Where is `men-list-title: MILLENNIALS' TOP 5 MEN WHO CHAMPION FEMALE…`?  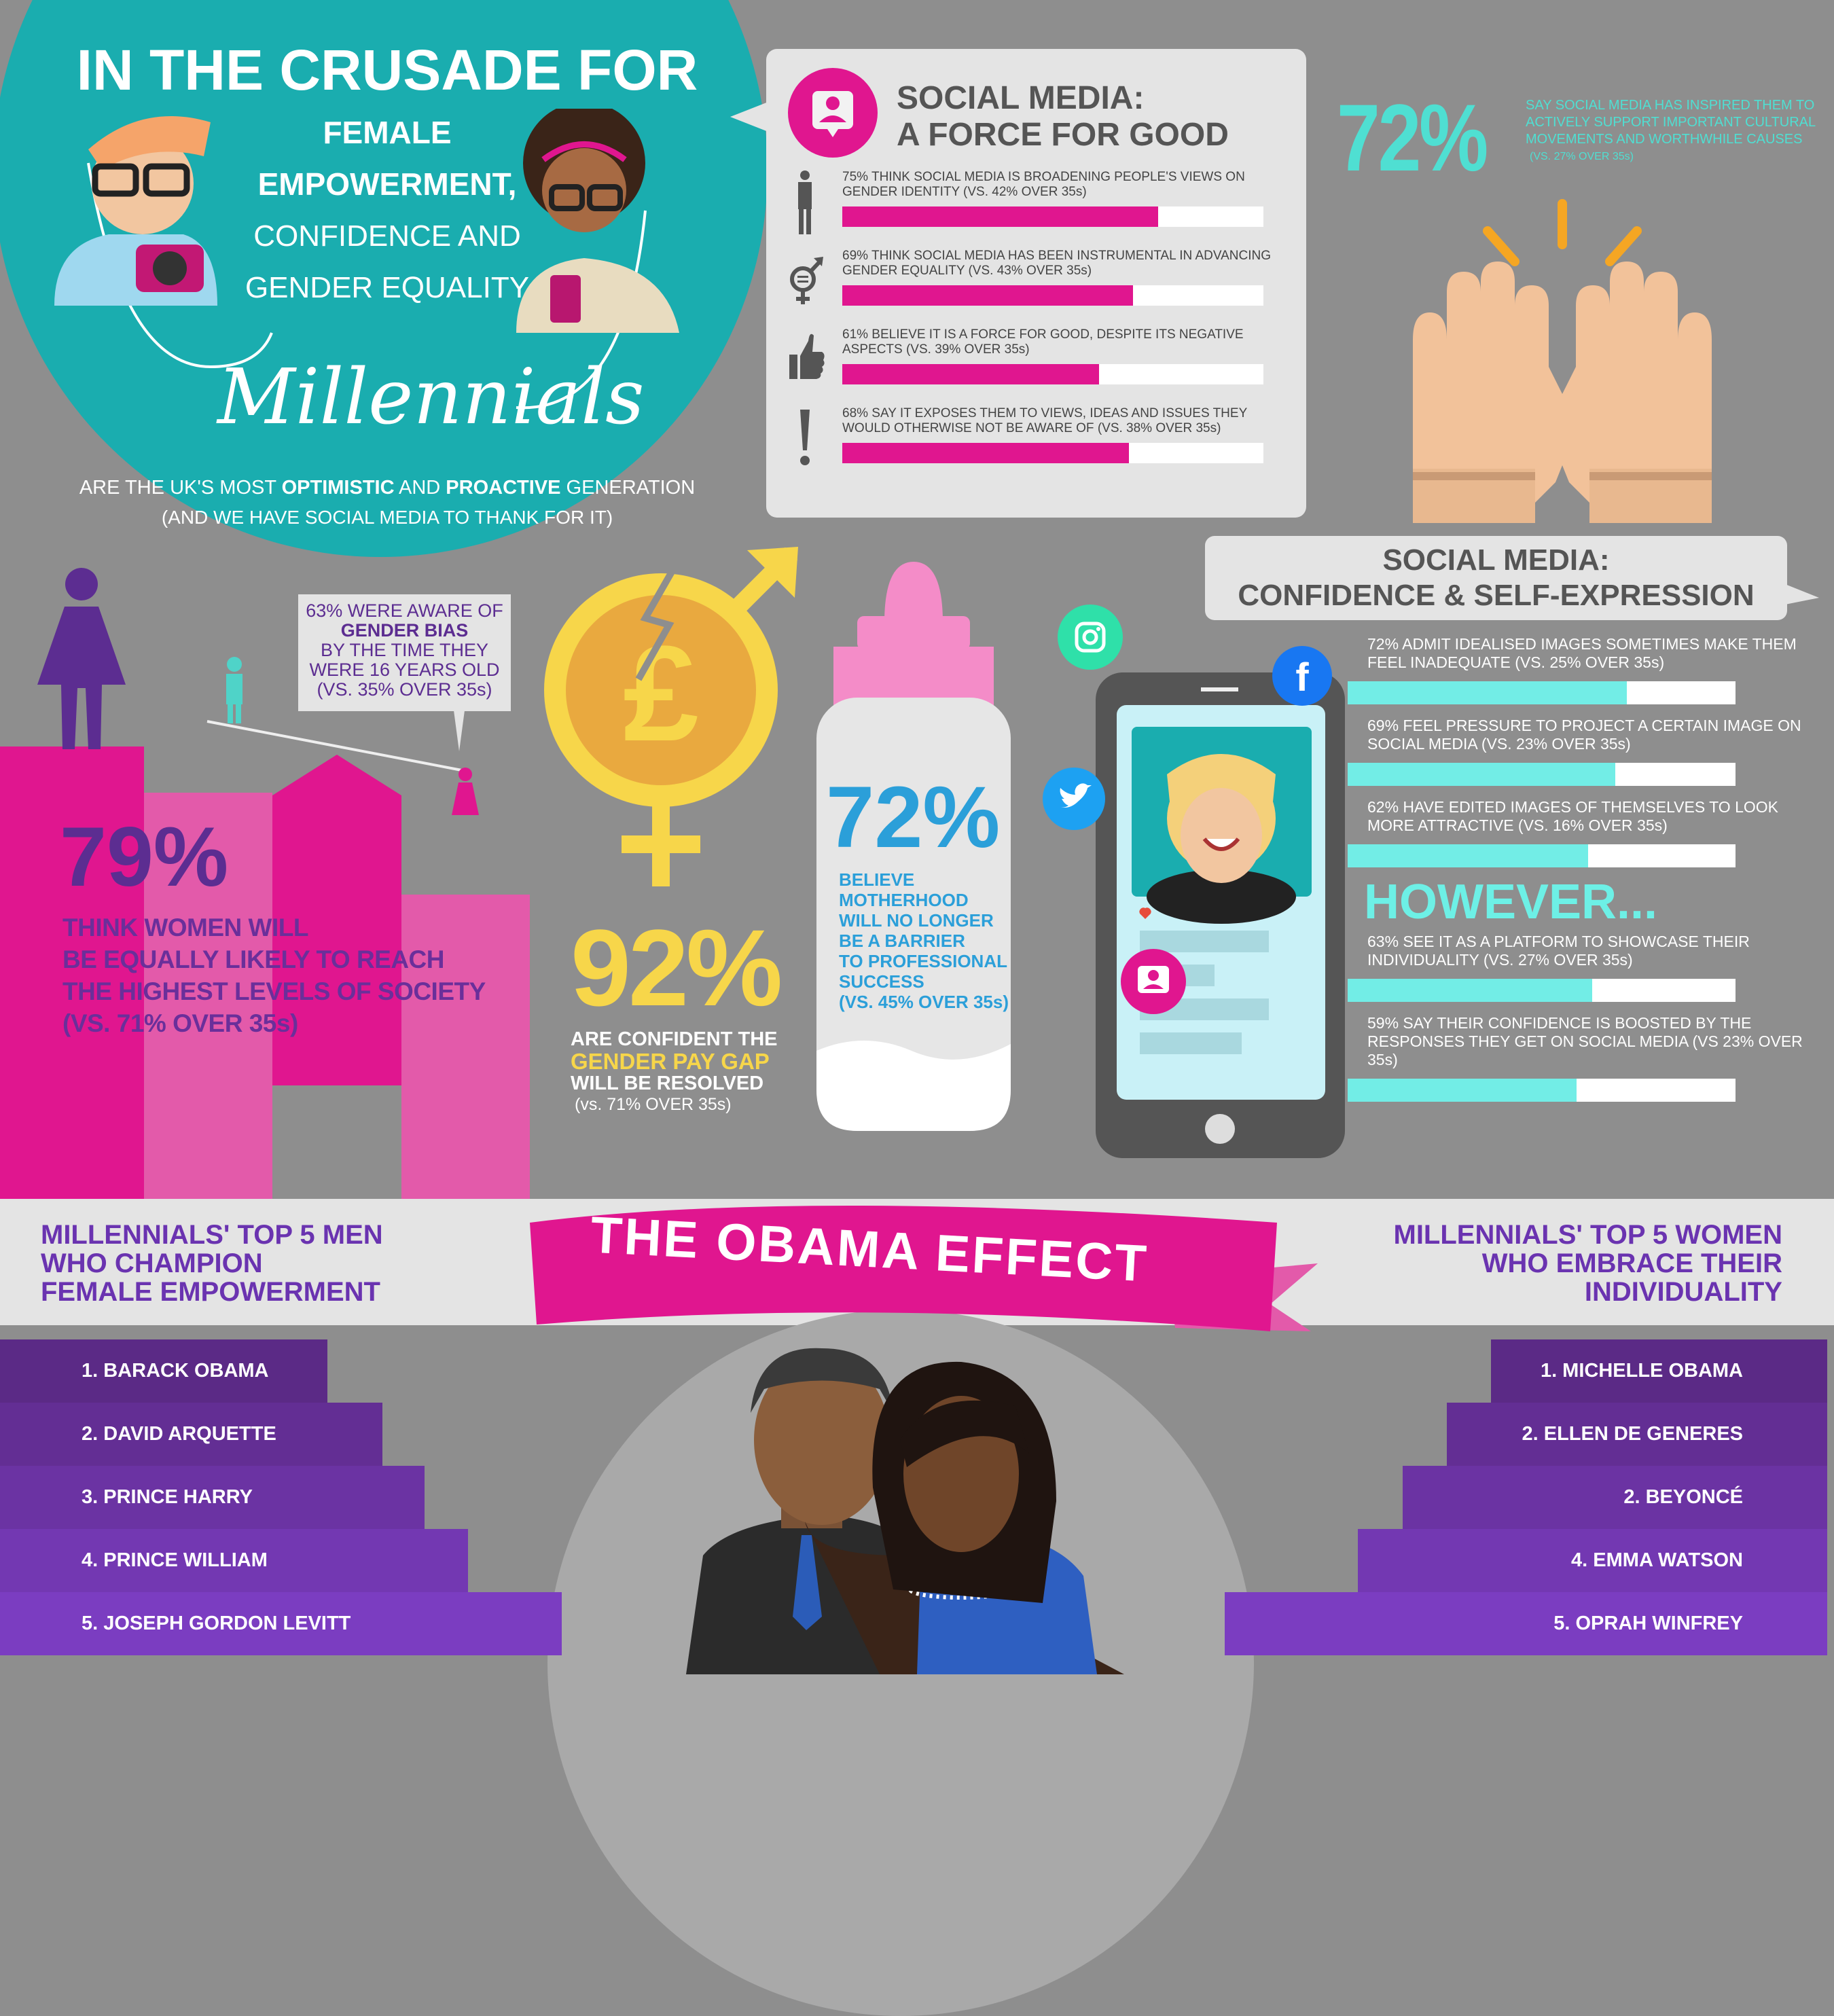 men-list-title: MILLENNIALS' TOP 5 MEN WHO CHAMPION FEMALE… is located at coordinates (212, 1263).